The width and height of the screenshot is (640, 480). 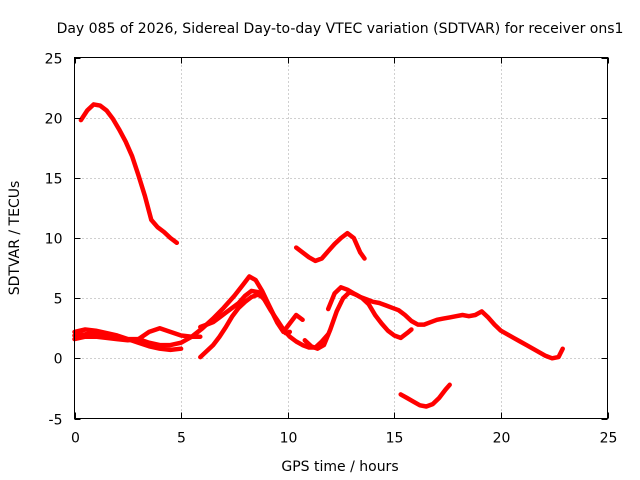 What do you see at coordinates (54, 60) in the screenshot?
I see `y-tick-label-25: 25` at bounding box center [54, 60].